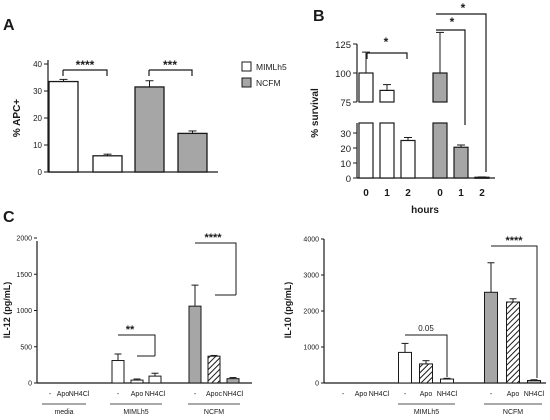 This screenshot has height=420, width=550. I want to click on panel-c-letter: C, so click(9, 217).